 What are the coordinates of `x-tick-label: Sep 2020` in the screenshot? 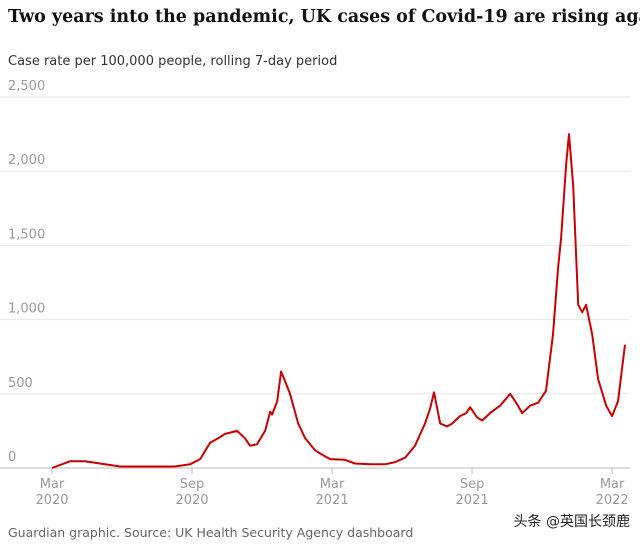 It's located at (191, 492).